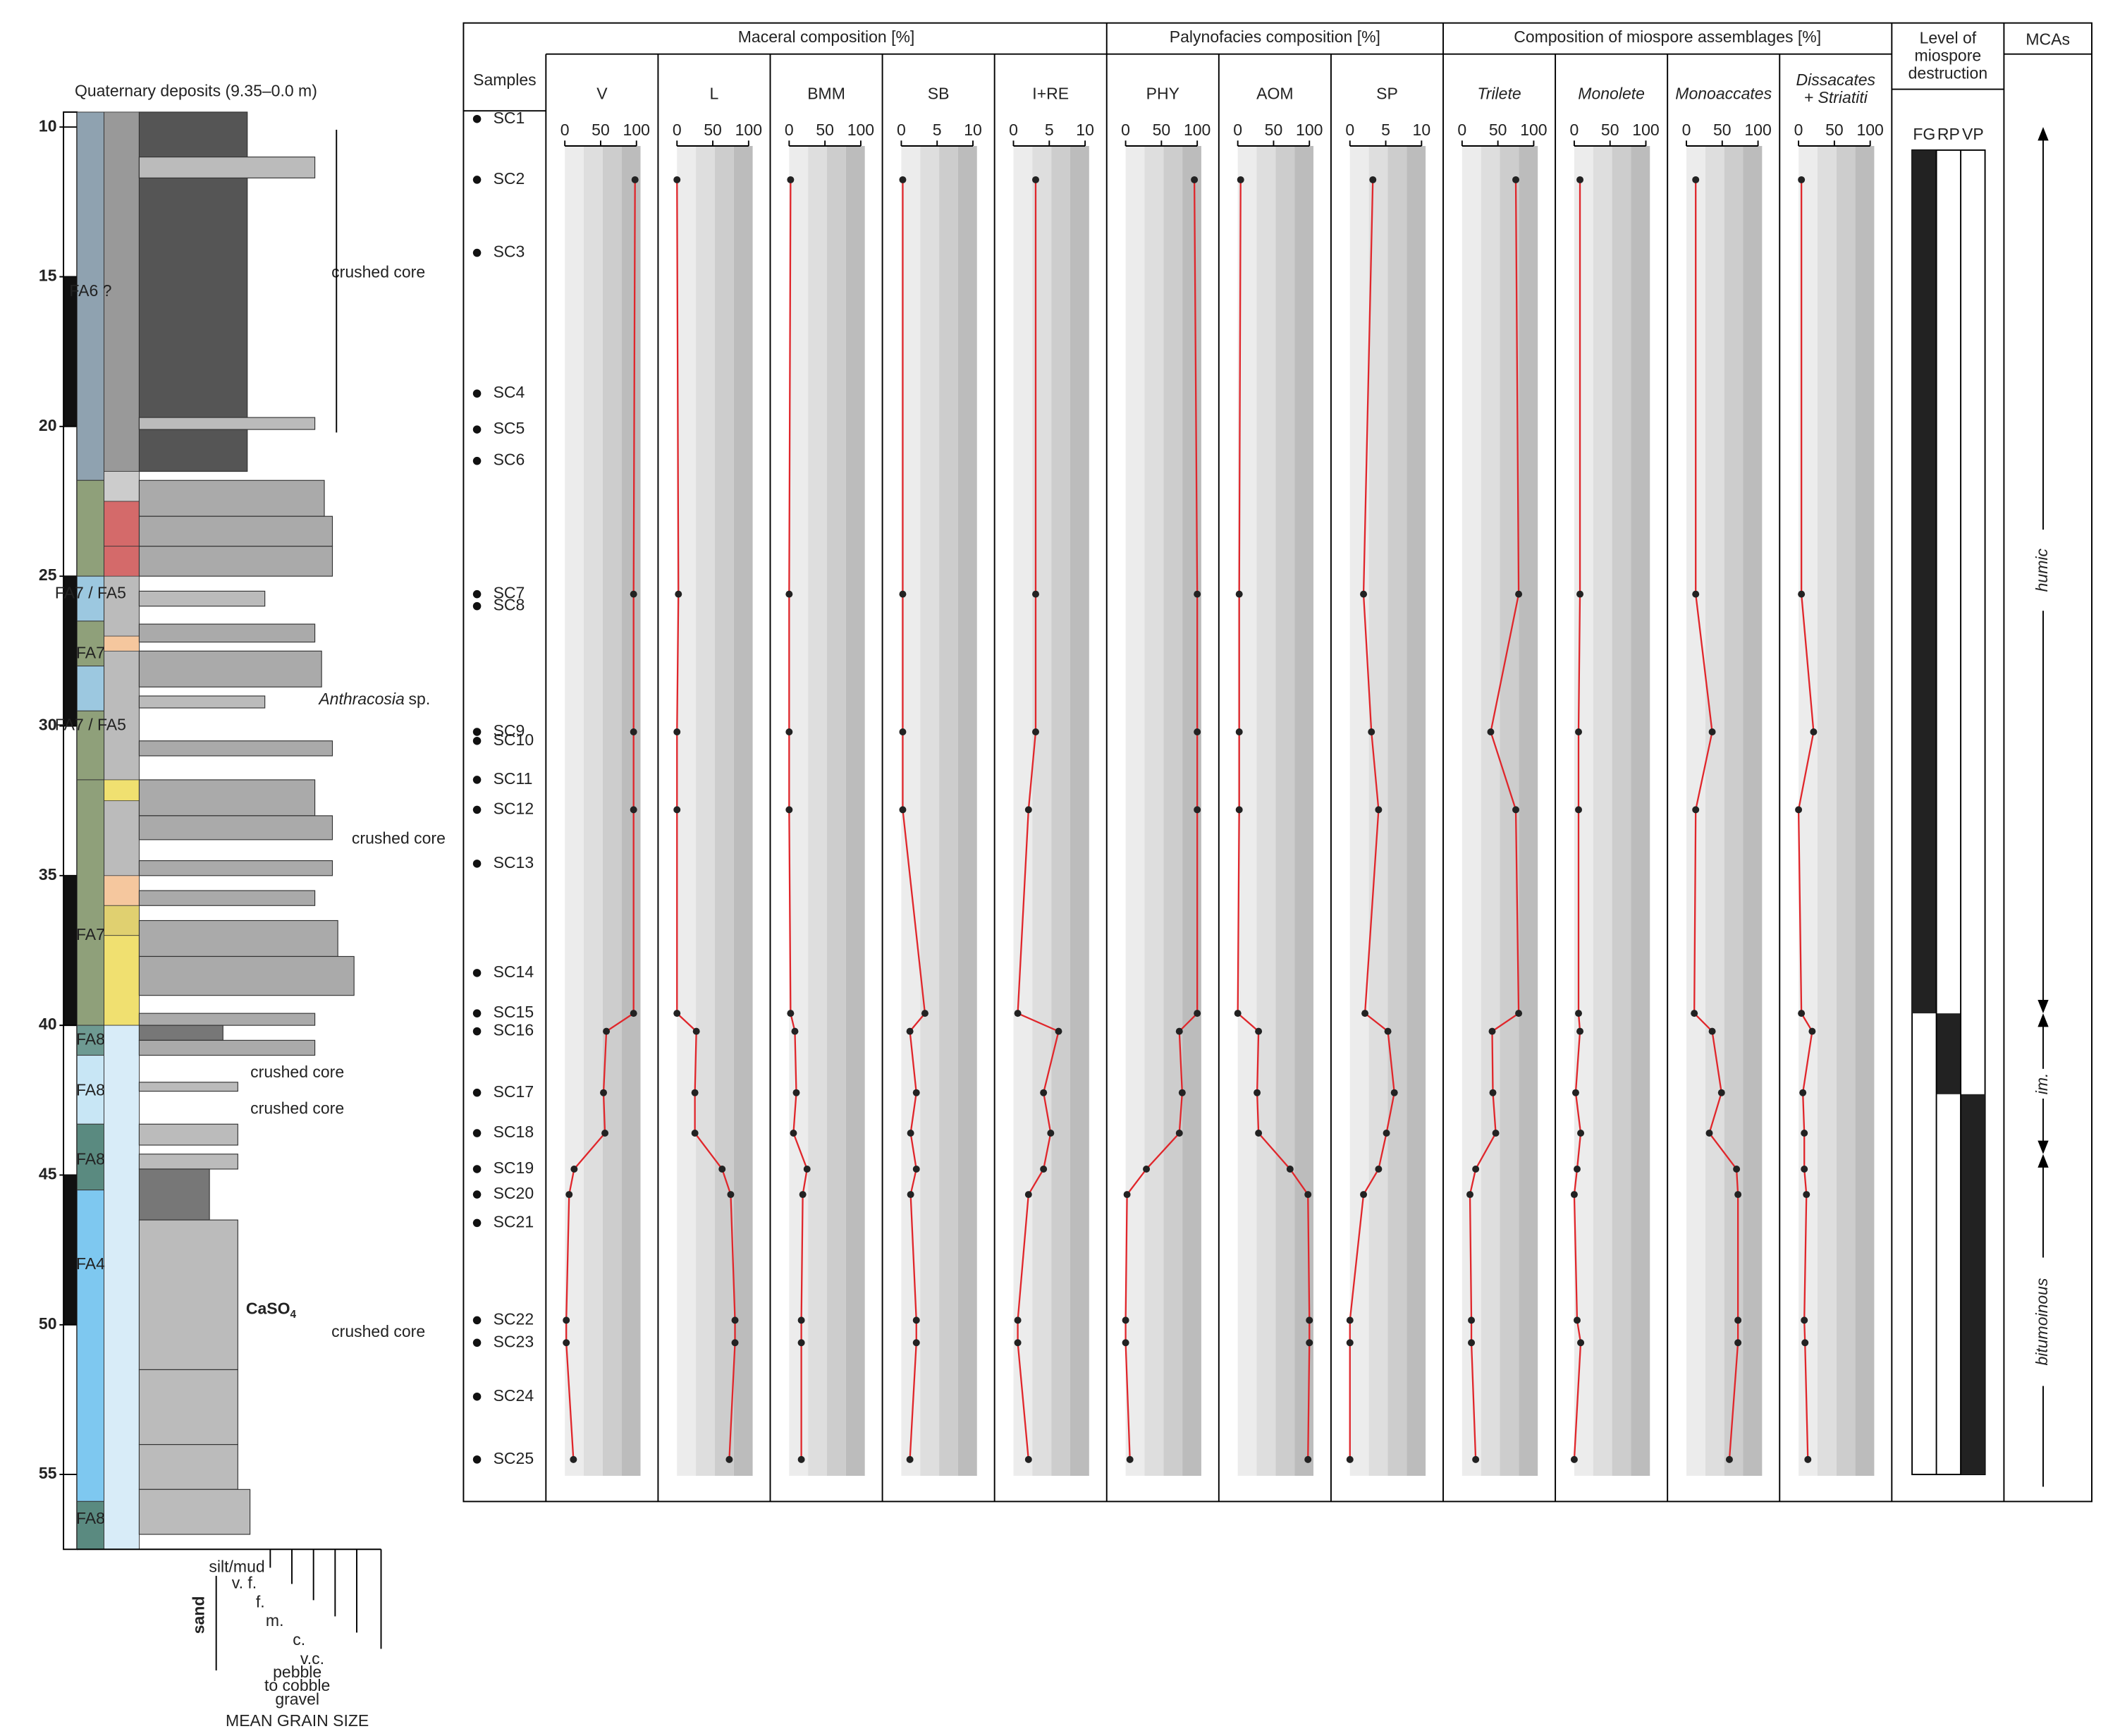 This screenshot has width=2108, height=1736. Describe the element at coordinates (514, 1193) in the screenshot. I see `sample-name: SC20` at that location.